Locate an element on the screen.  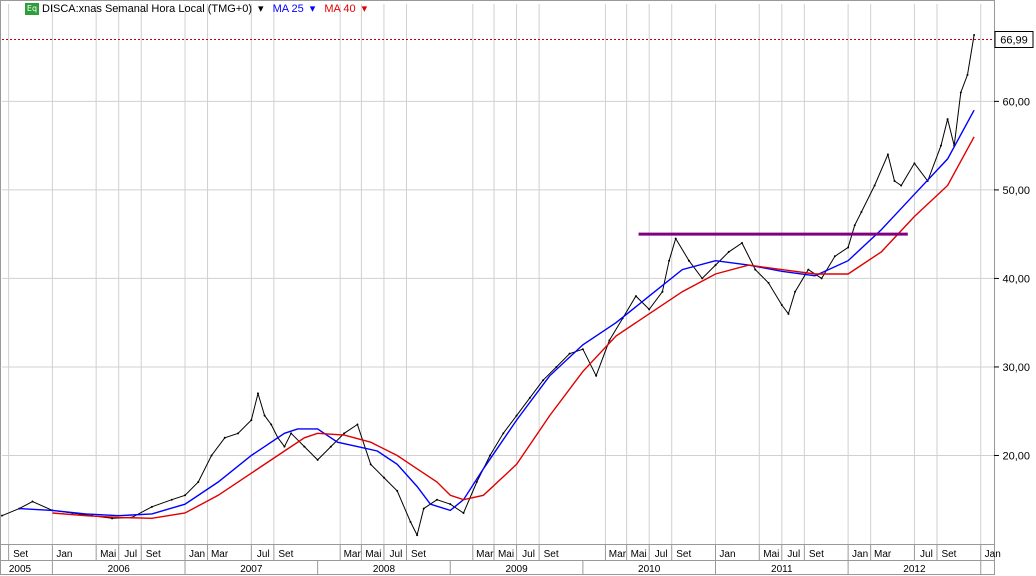
x-year-label: 2010 is located at coordinates (649, 569).